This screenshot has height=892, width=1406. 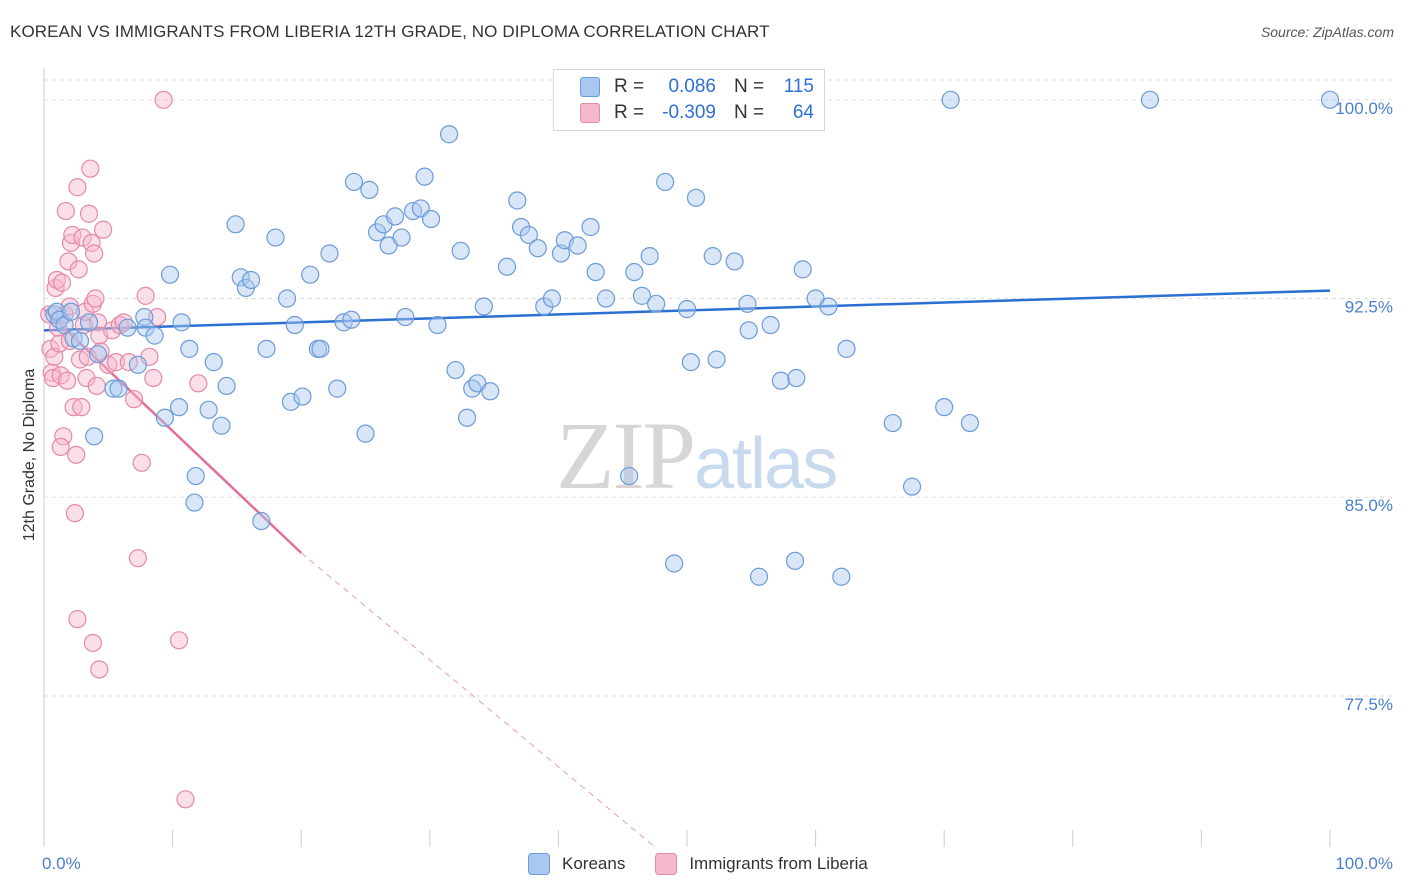 I want to click on series-label-liberia: Immigrants from Liberia, so click(x=778, y=863).